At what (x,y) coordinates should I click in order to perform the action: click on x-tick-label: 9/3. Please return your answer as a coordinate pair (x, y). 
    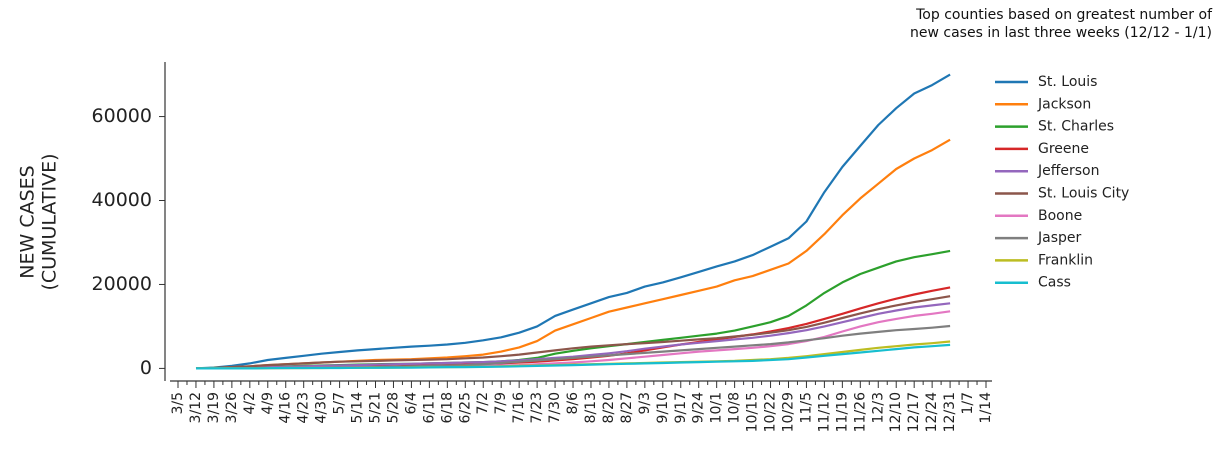
    Looking at the image, I should click on (645, 403).